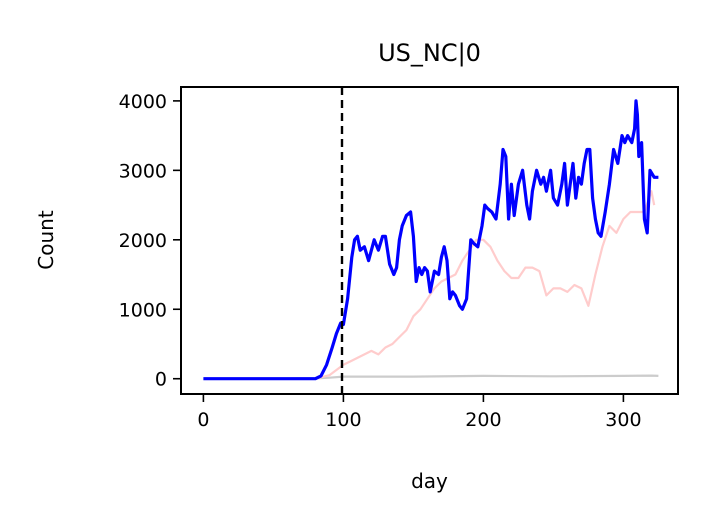  What do you see at coordinates (143, 171) in the screenshot?
I see `y-tick-label: 3000` at bounding box center [143, 171].